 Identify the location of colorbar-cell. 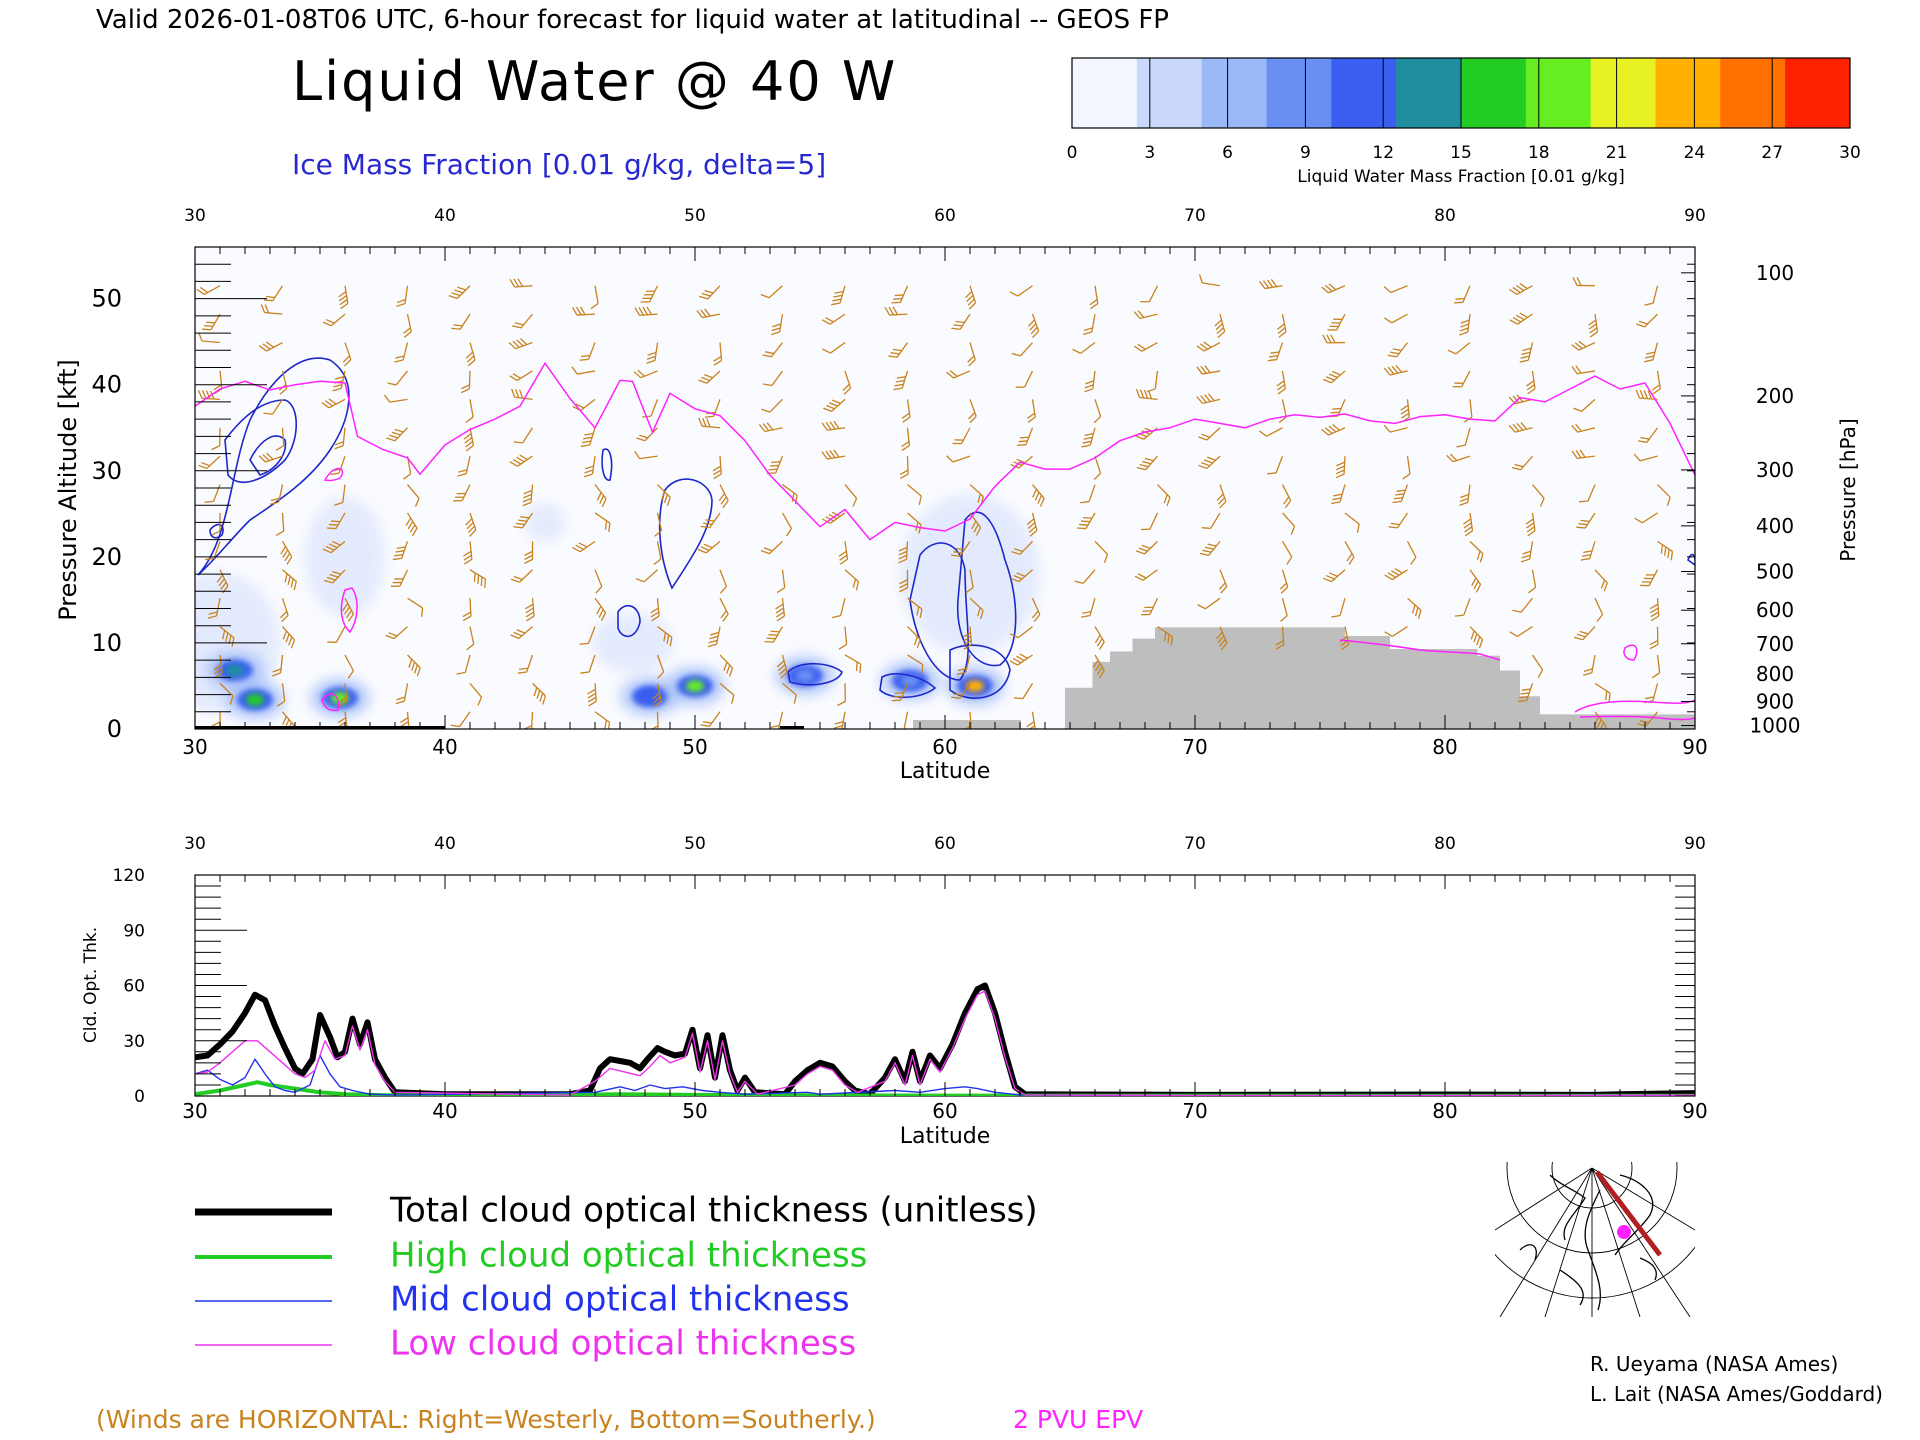
(1364, 93).